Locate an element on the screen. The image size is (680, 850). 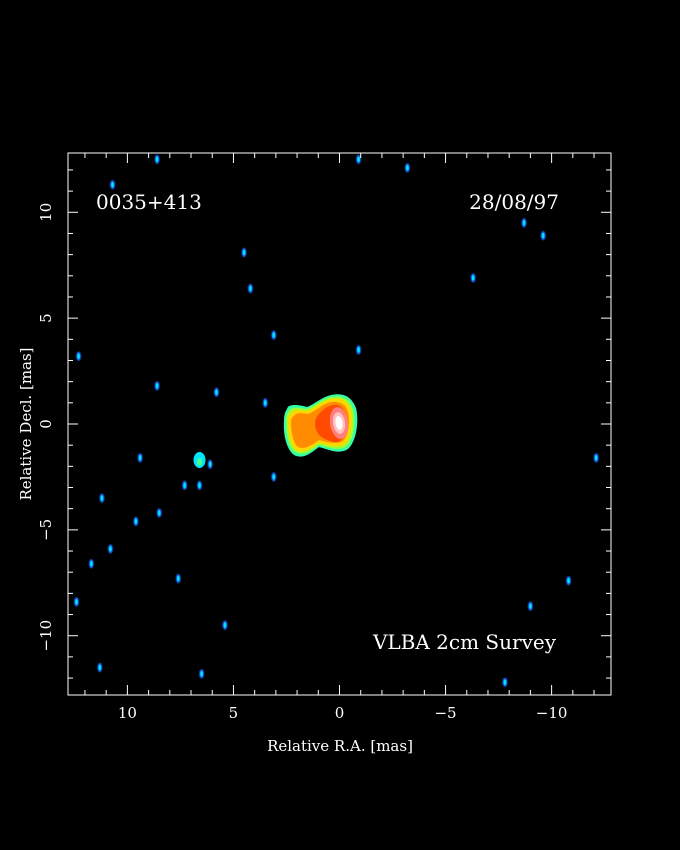
survey-label: VLBA 2cm Survey is located at coordinates (464, 642).